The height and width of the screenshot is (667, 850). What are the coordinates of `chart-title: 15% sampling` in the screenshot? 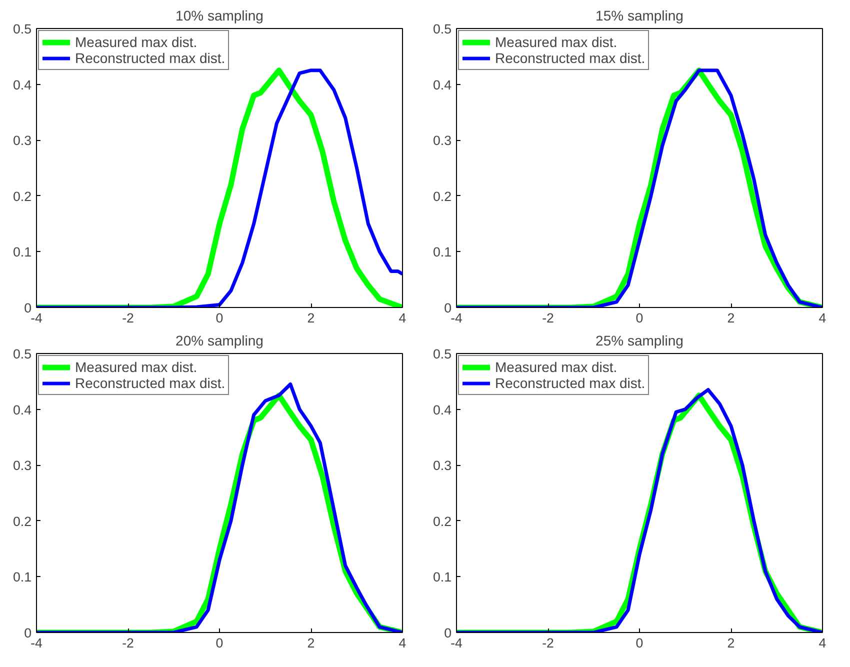 It's located at (640, 16).